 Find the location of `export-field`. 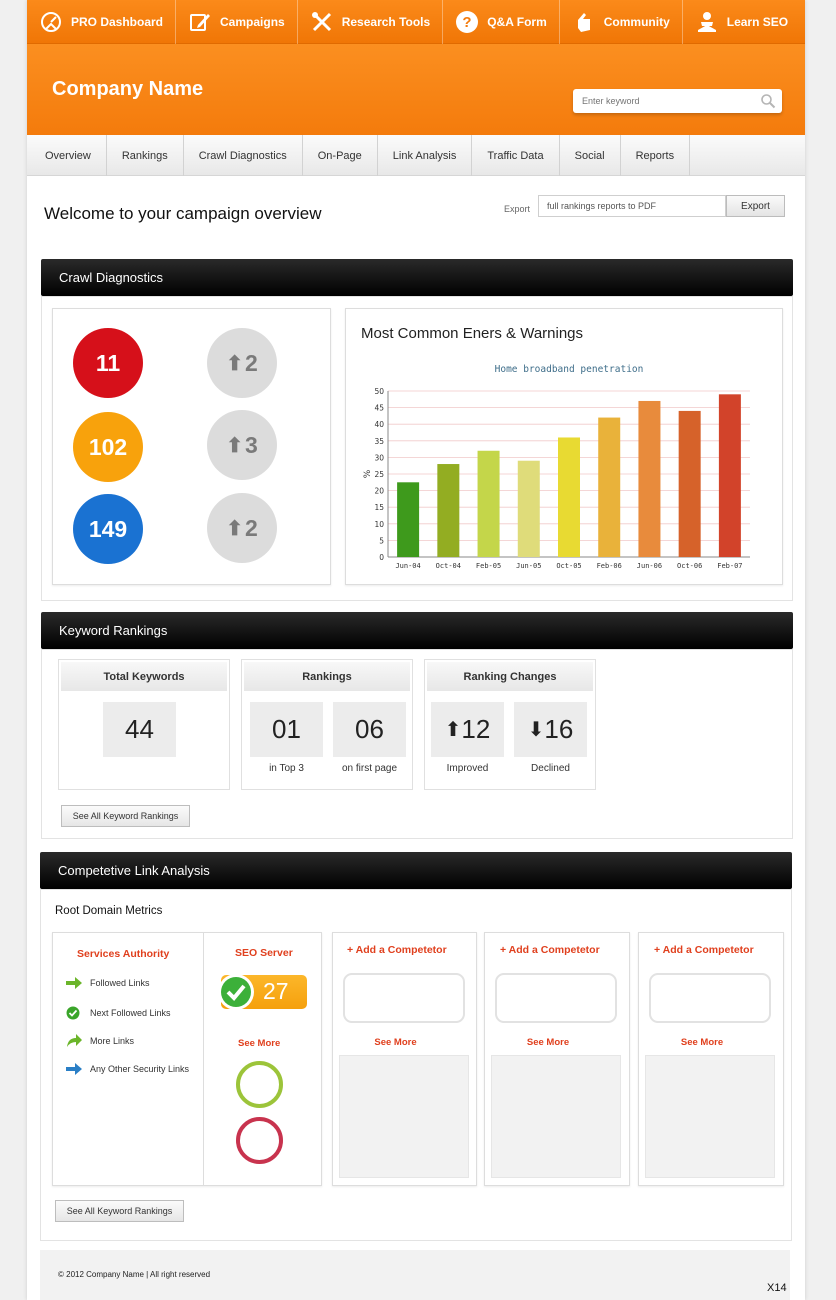

export-field is located at coordinates (632, 206).